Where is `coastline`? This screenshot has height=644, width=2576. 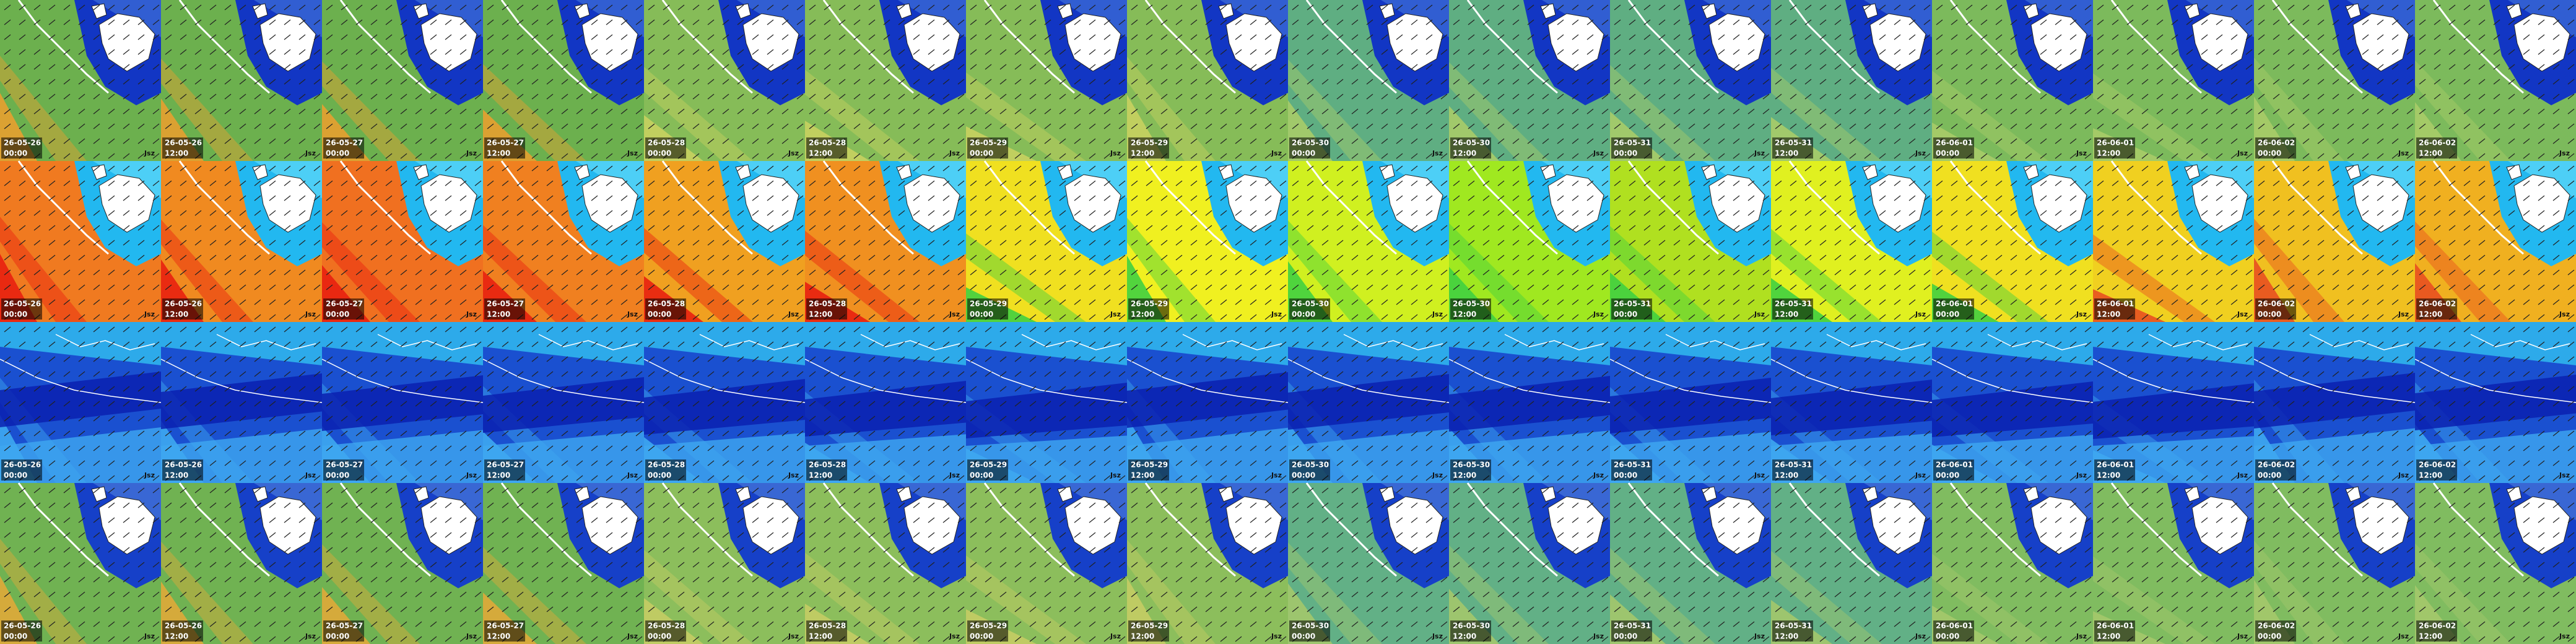
coastline is located at coordinates (868, 207).